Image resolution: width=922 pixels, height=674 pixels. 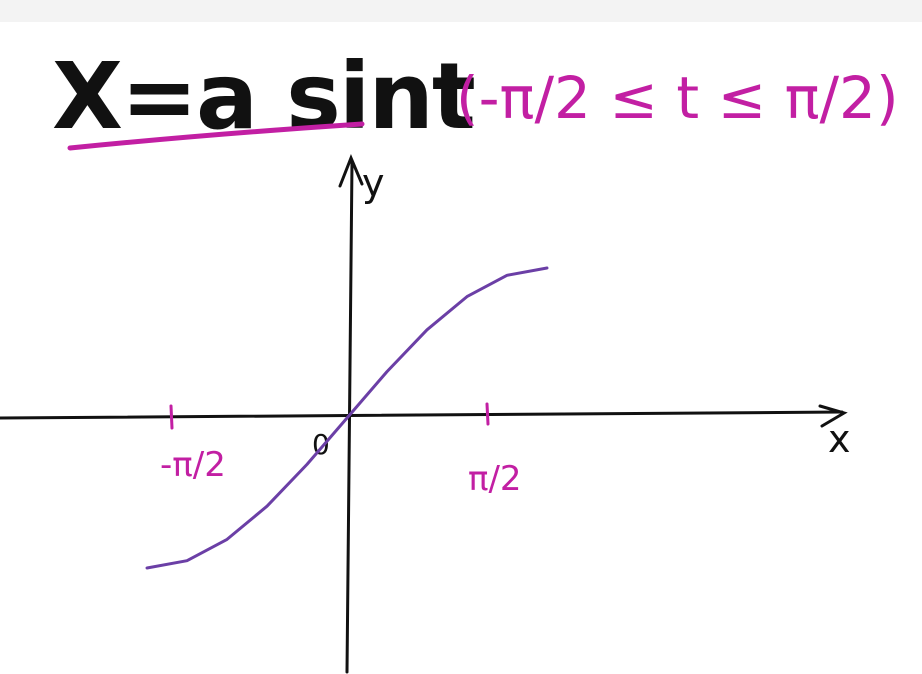 I want to click on domain-condition: (-π/2 ≤ t ≤ π/2), so click(x=677, y=98).